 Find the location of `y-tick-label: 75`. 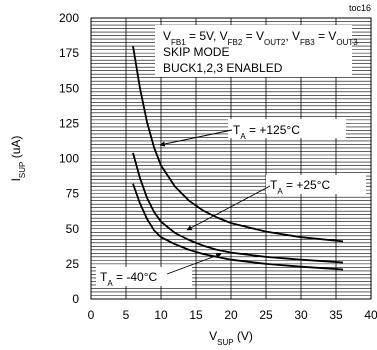

y-tick-label: 75 is located at coordinates (73, 194).